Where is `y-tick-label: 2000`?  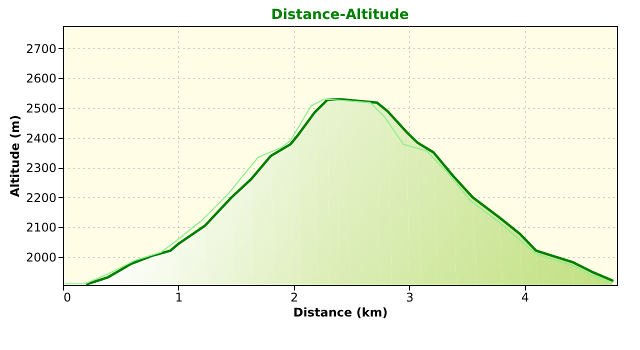
y-tick-label: 2000 is located at coordinates (41, 257).